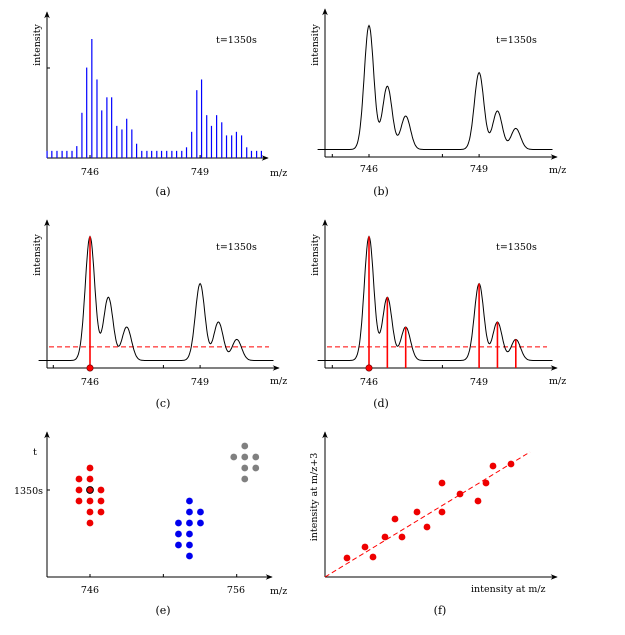 Image resolution: width=625 pixels, height=635 pixels. I want to click on panel-d: intensity t=1350s 746 749 m/z (d), so click(438, 314).